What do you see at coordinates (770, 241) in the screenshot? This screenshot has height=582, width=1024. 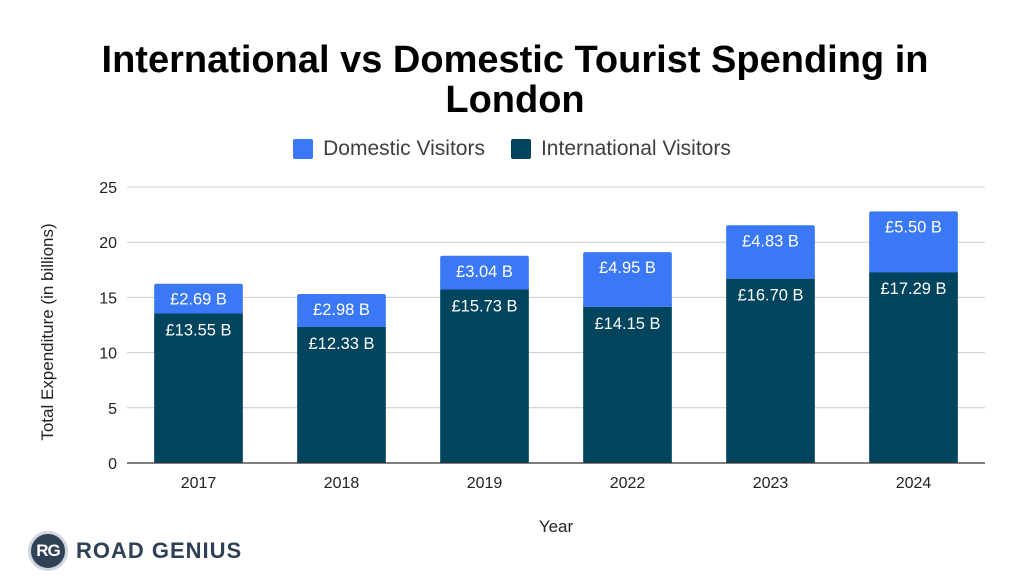 I see `data-label-domestic: £4.83 B` at bounding box center [770, 241].